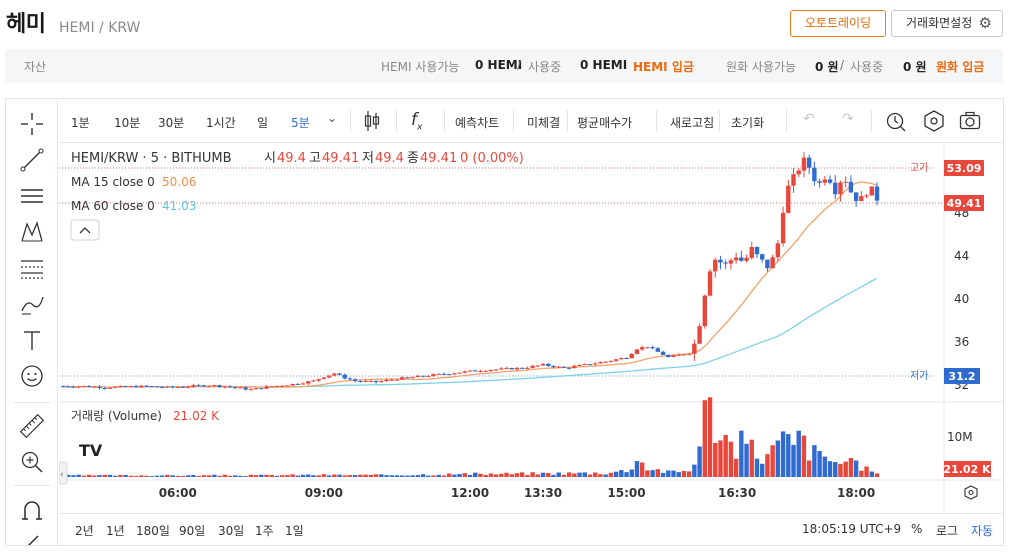 This screenshot has width=1010, height=554. I want to click on hemi-deposit-link: HEMI 입금, so click(663, 67).